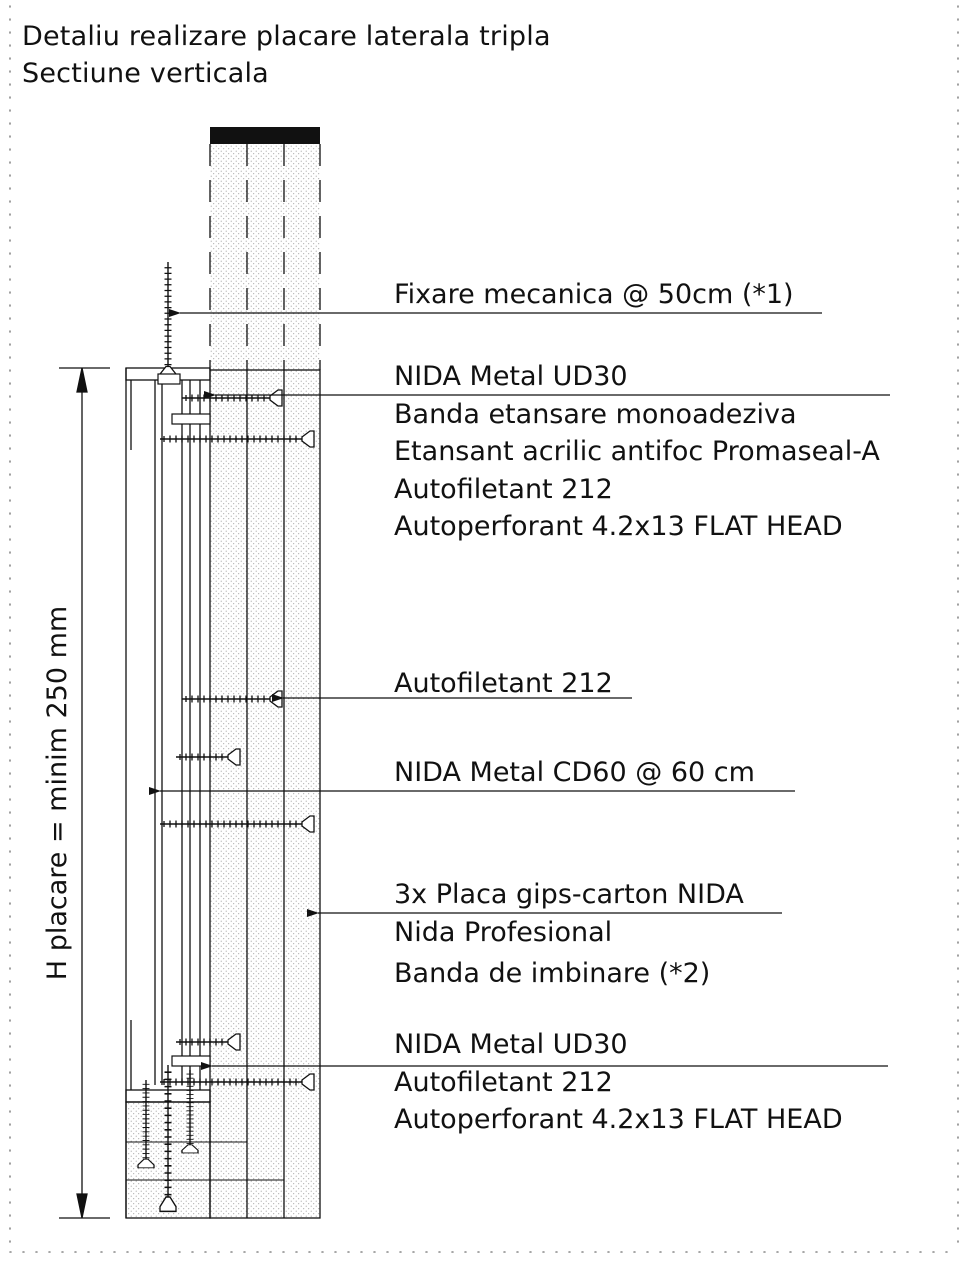 The width and height of the screenshot is (966, 1261). I want to click on height-dimension-label: H placare = minim 250 mm, so click(57, 793).